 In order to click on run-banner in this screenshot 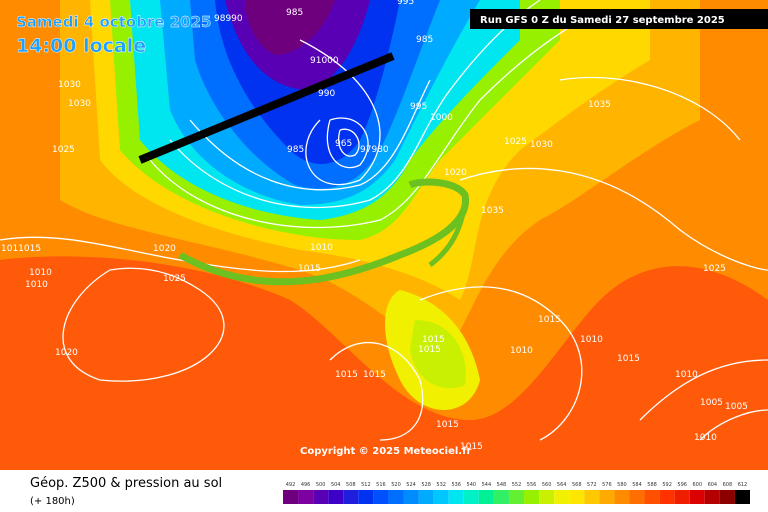, I will do `click(619, 19)`.